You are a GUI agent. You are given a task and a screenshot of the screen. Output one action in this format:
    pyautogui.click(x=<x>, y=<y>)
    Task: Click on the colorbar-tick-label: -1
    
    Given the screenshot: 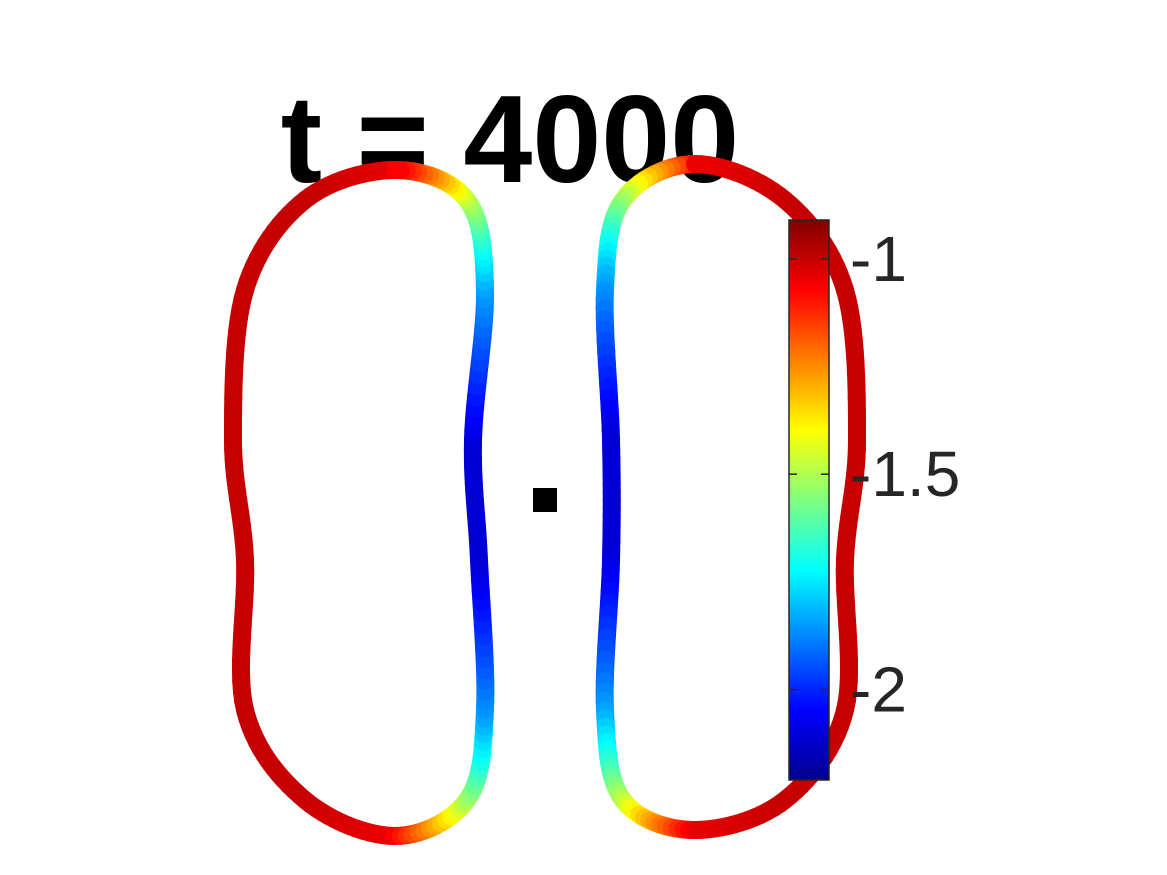 What is the action you would take?
    pyautogui.click(x=878, y=259)
    